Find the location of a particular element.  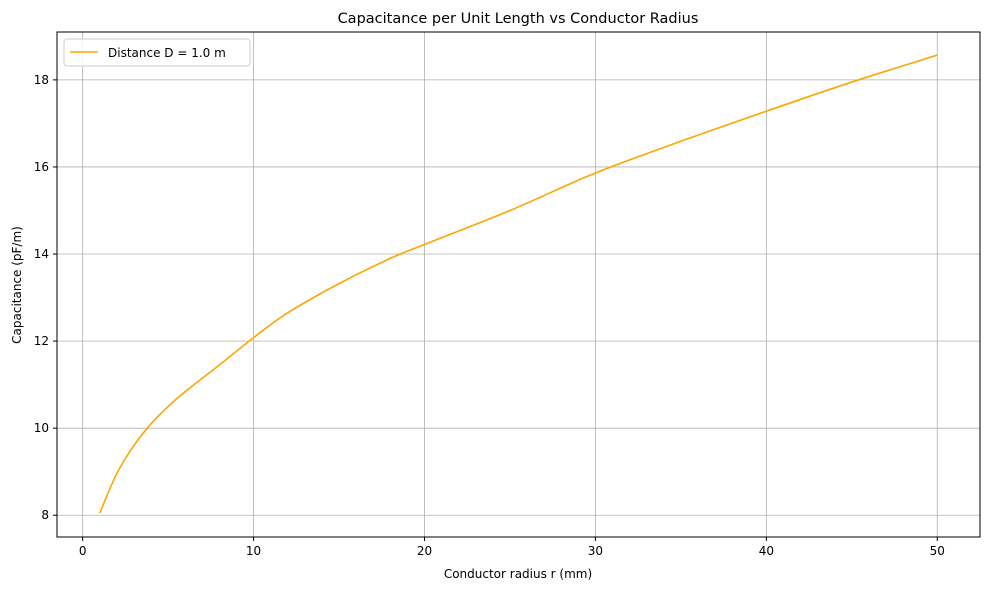

y-tick-label: 14 is located at coordinates (41, 254).